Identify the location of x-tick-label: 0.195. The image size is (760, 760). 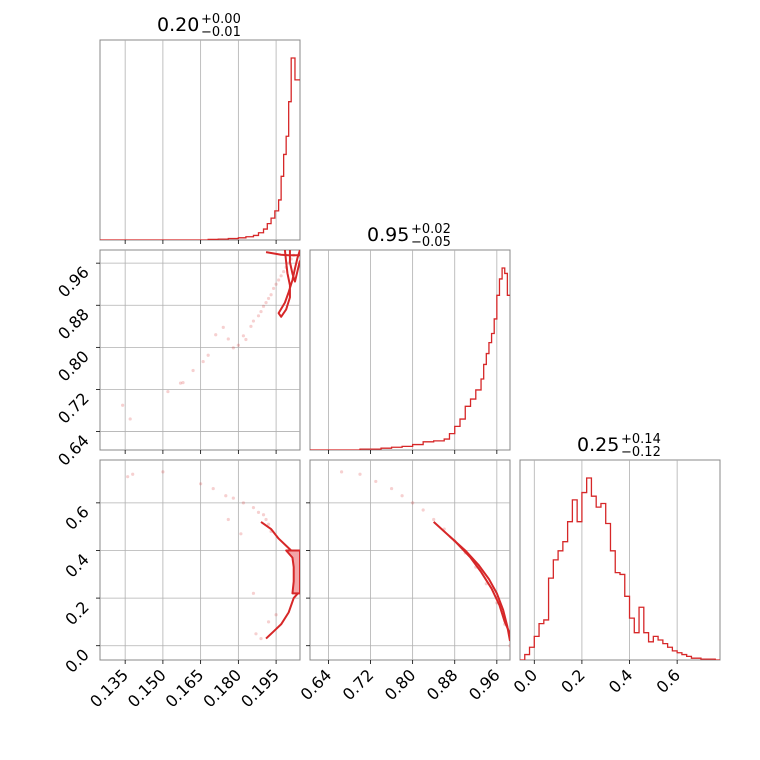
(260, 688).